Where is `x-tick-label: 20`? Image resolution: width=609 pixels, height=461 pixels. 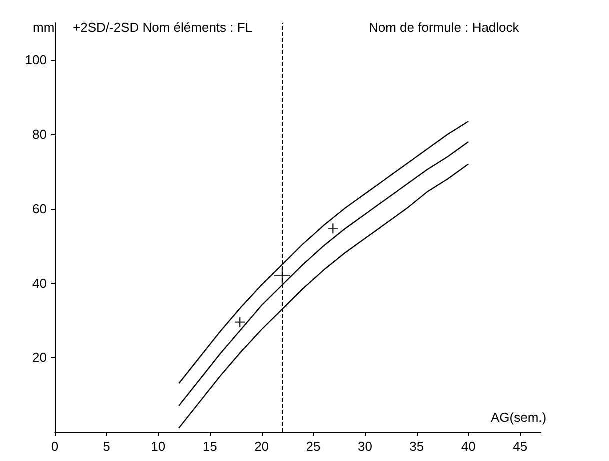
x-tick-label: 20 is located at coordinates (262, 446).